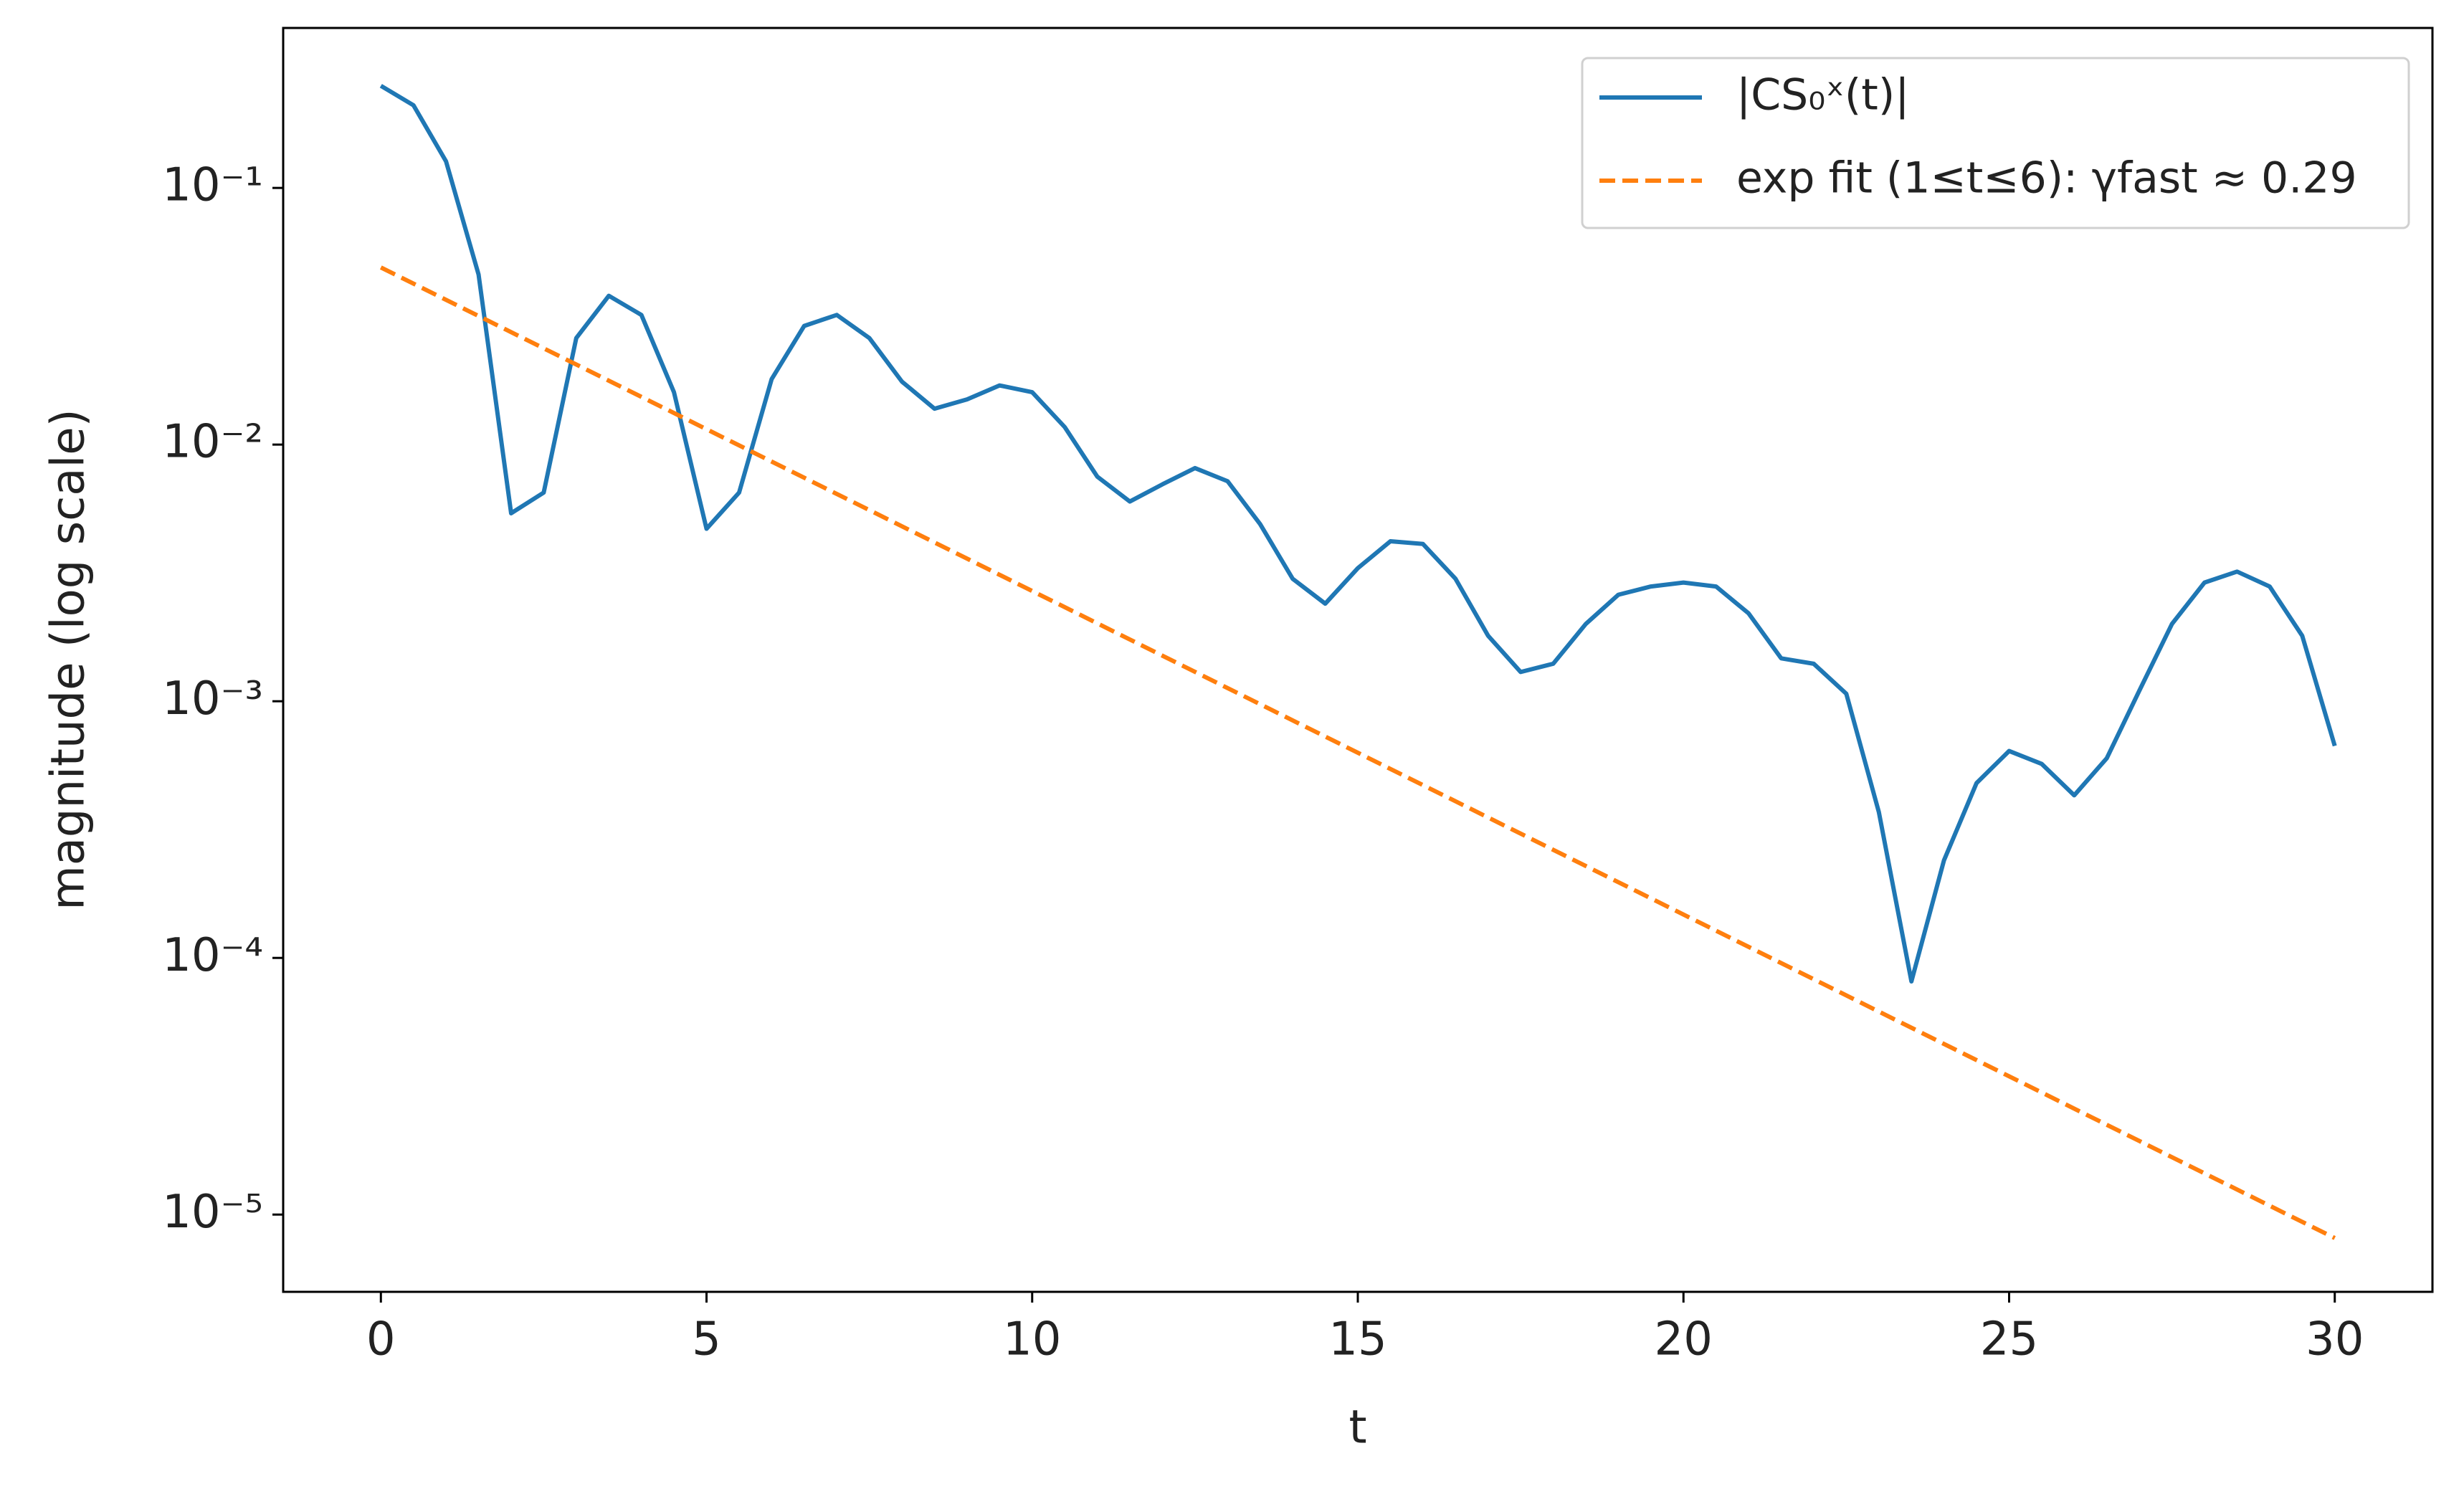  I want to click on x-tick-label: 25, so click(2009, 1339).